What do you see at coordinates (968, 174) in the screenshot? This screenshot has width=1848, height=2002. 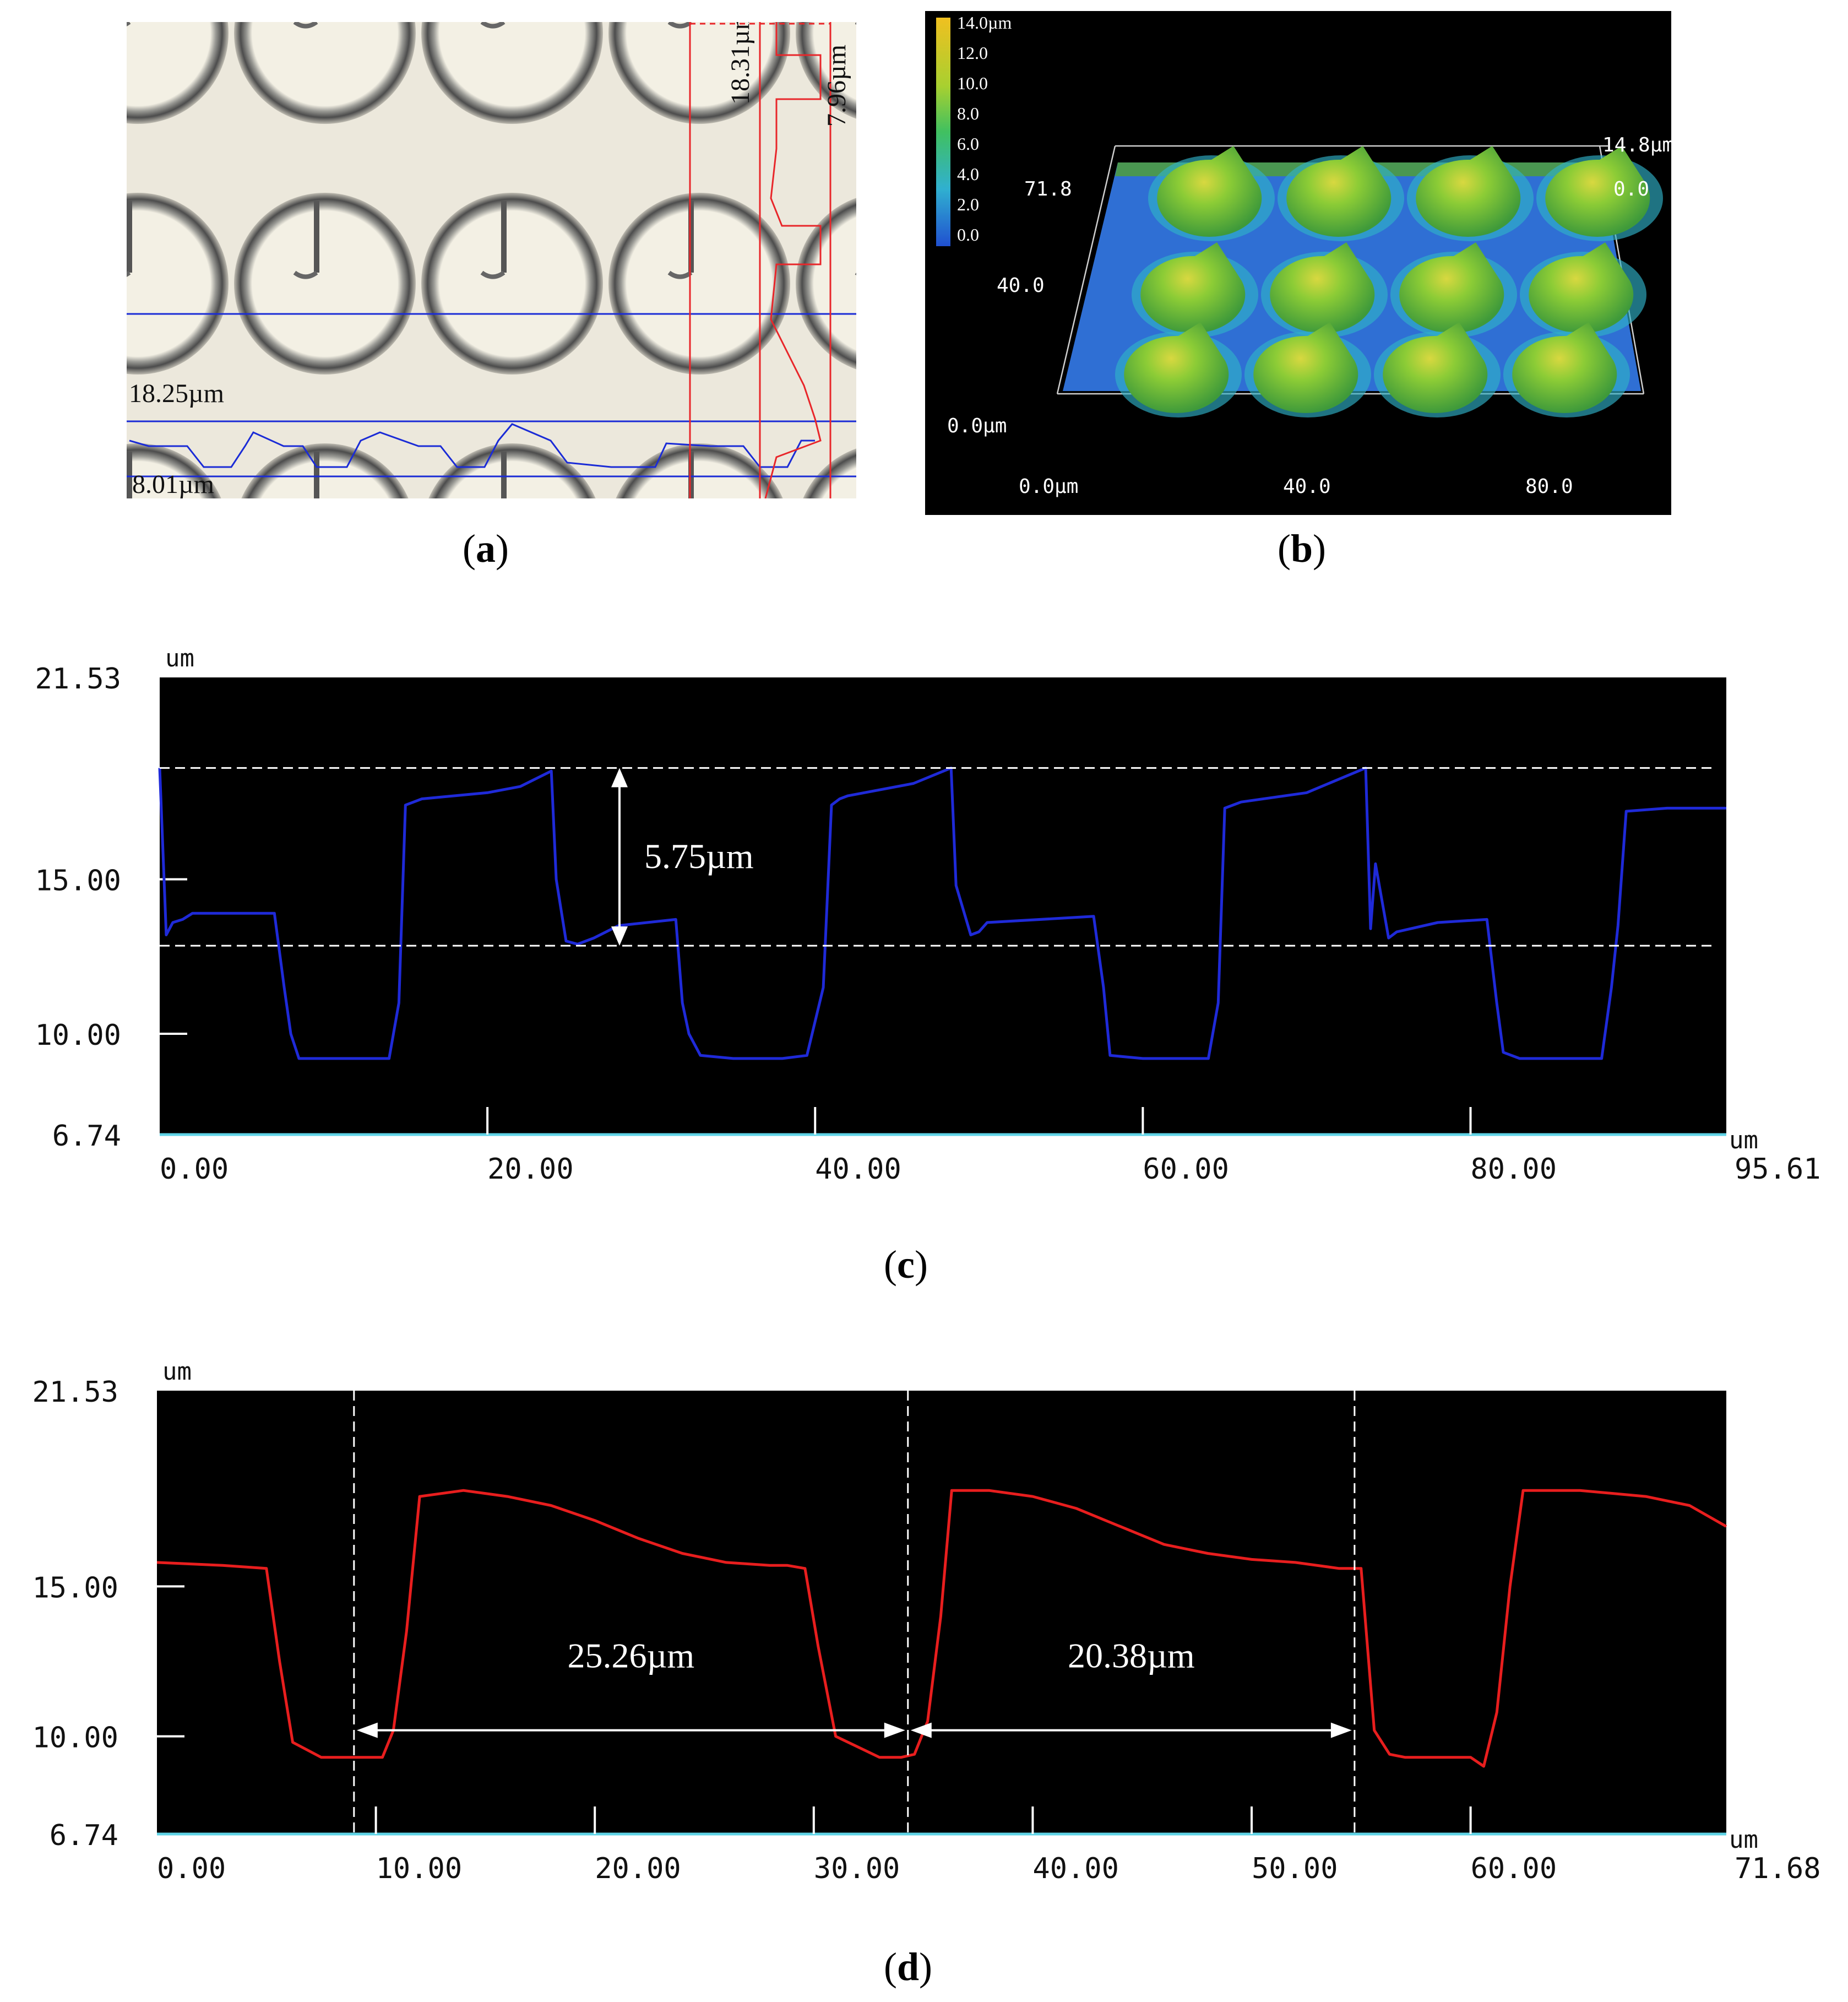 I see `colorbar-label: 4.0` at bounding box center [968, 174].